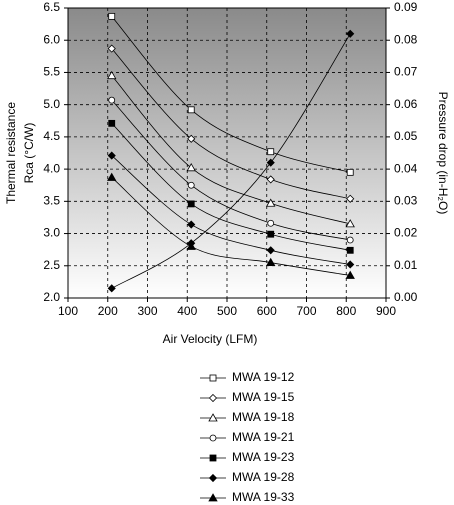  I want to click on y-tick-label: 6.0, so click(51, 39).